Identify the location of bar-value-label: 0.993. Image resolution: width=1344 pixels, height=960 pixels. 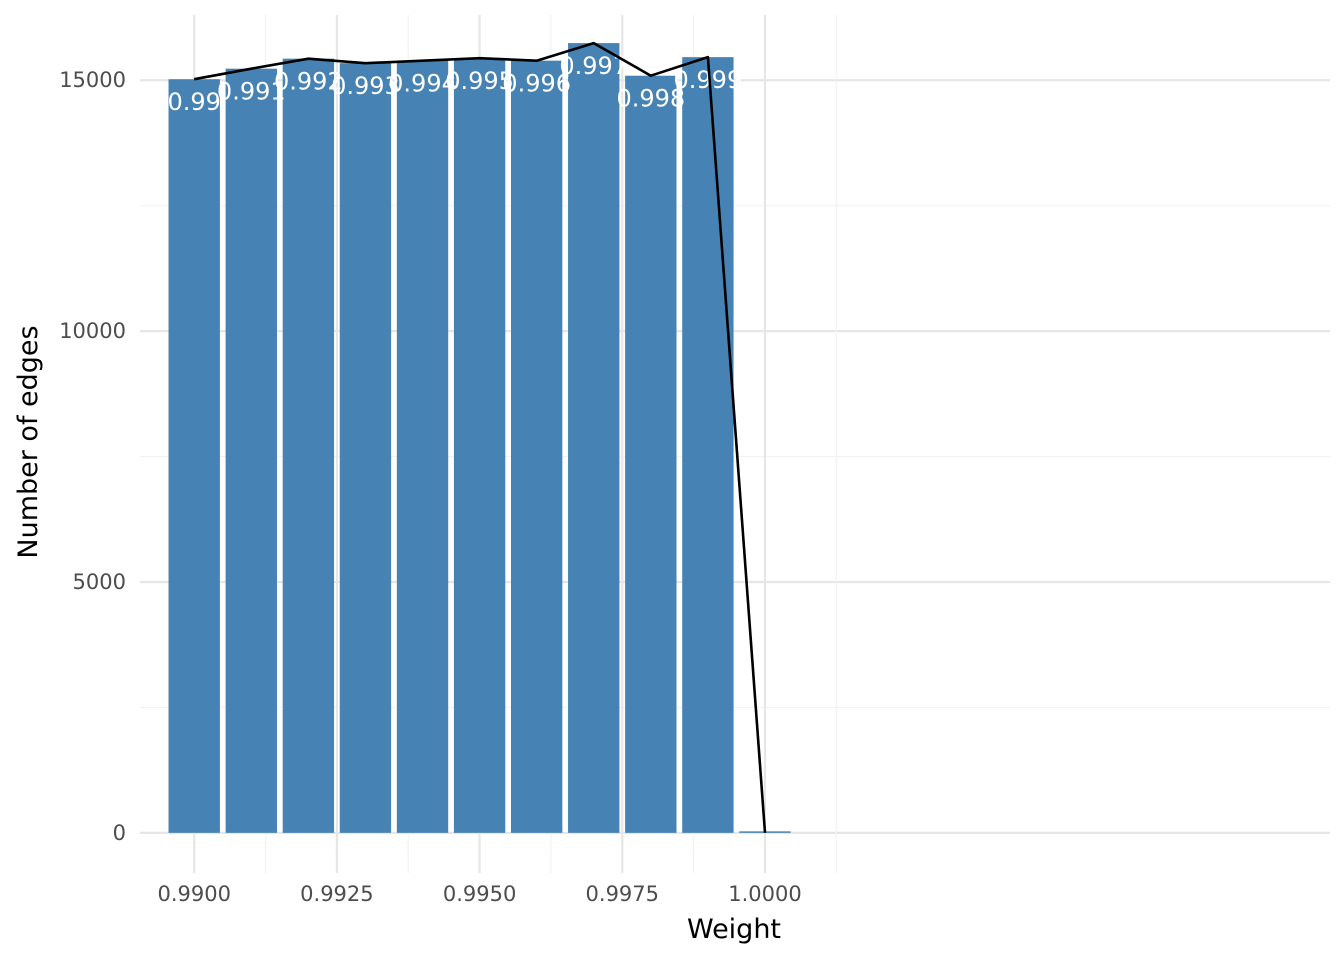
(365, 86).